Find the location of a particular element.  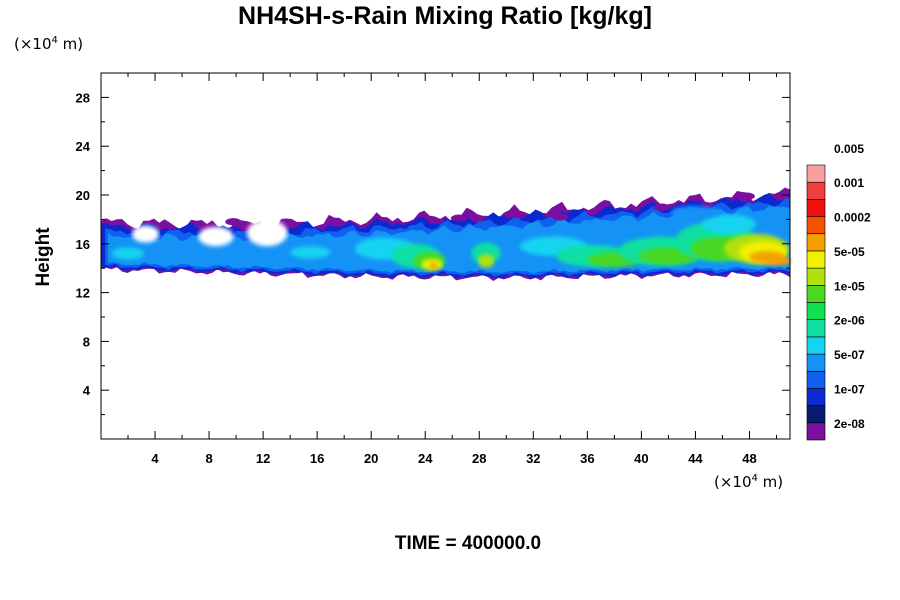

y-axis-label: Height is located at coordinates (43, 257).